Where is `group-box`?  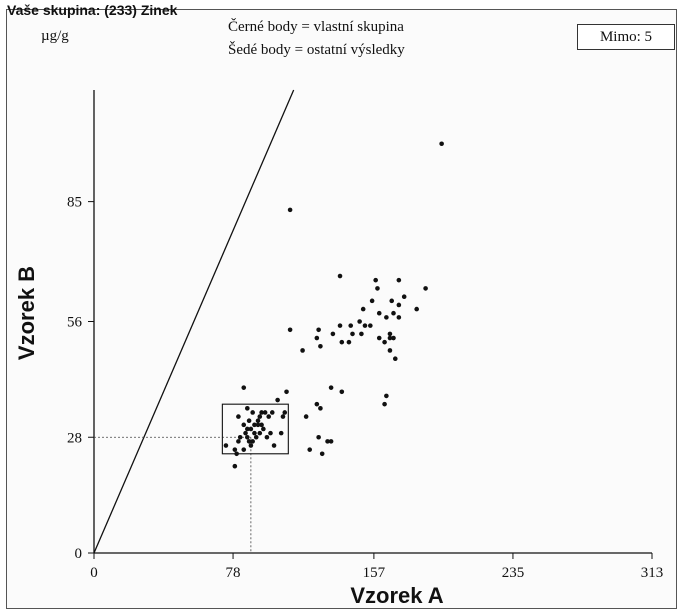 group-box is located at coordinates (255, 429).